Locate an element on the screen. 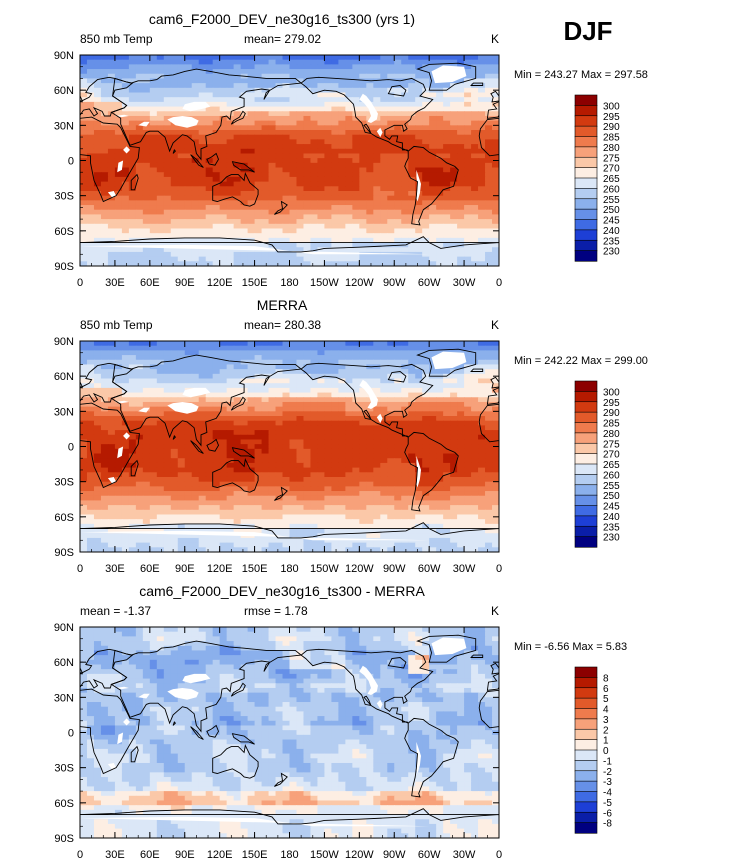 Image resolution: width=733 pixels, height=864 pixels. colorbar-label: 235 is located at coordinates (611, 241).